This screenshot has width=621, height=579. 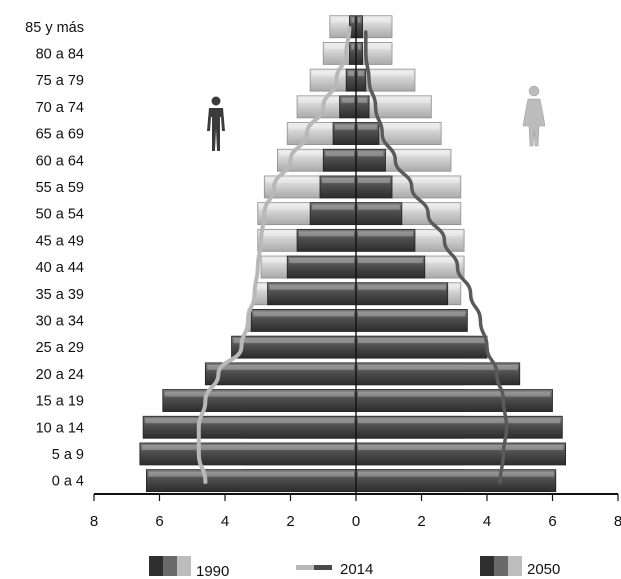 What do you see at coordinates (520, 567) in the screenshot?
I see `legend-item-2050: 2050` at bounding box center [520, 567].